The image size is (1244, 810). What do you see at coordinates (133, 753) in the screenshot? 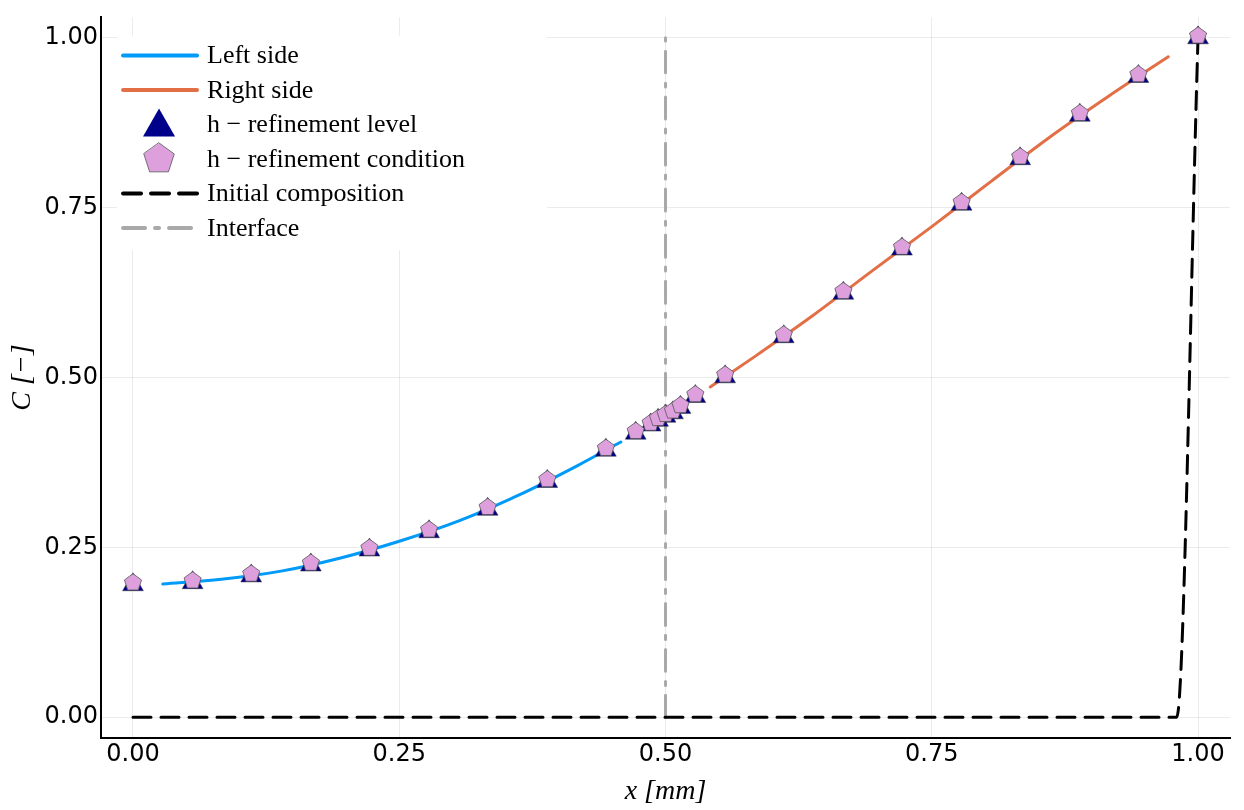
I see `x-tick-label: 0.00` at bounding box center [133, 753].